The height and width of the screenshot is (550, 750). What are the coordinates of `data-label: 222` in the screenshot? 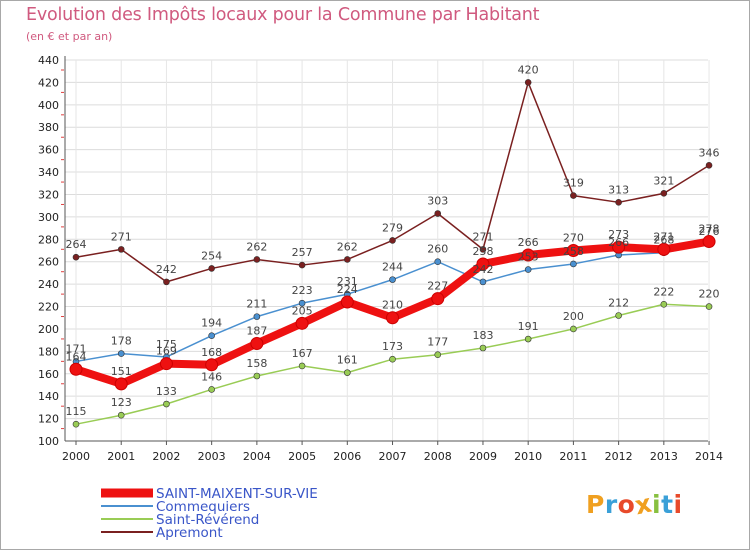 It's located at (663, 291).